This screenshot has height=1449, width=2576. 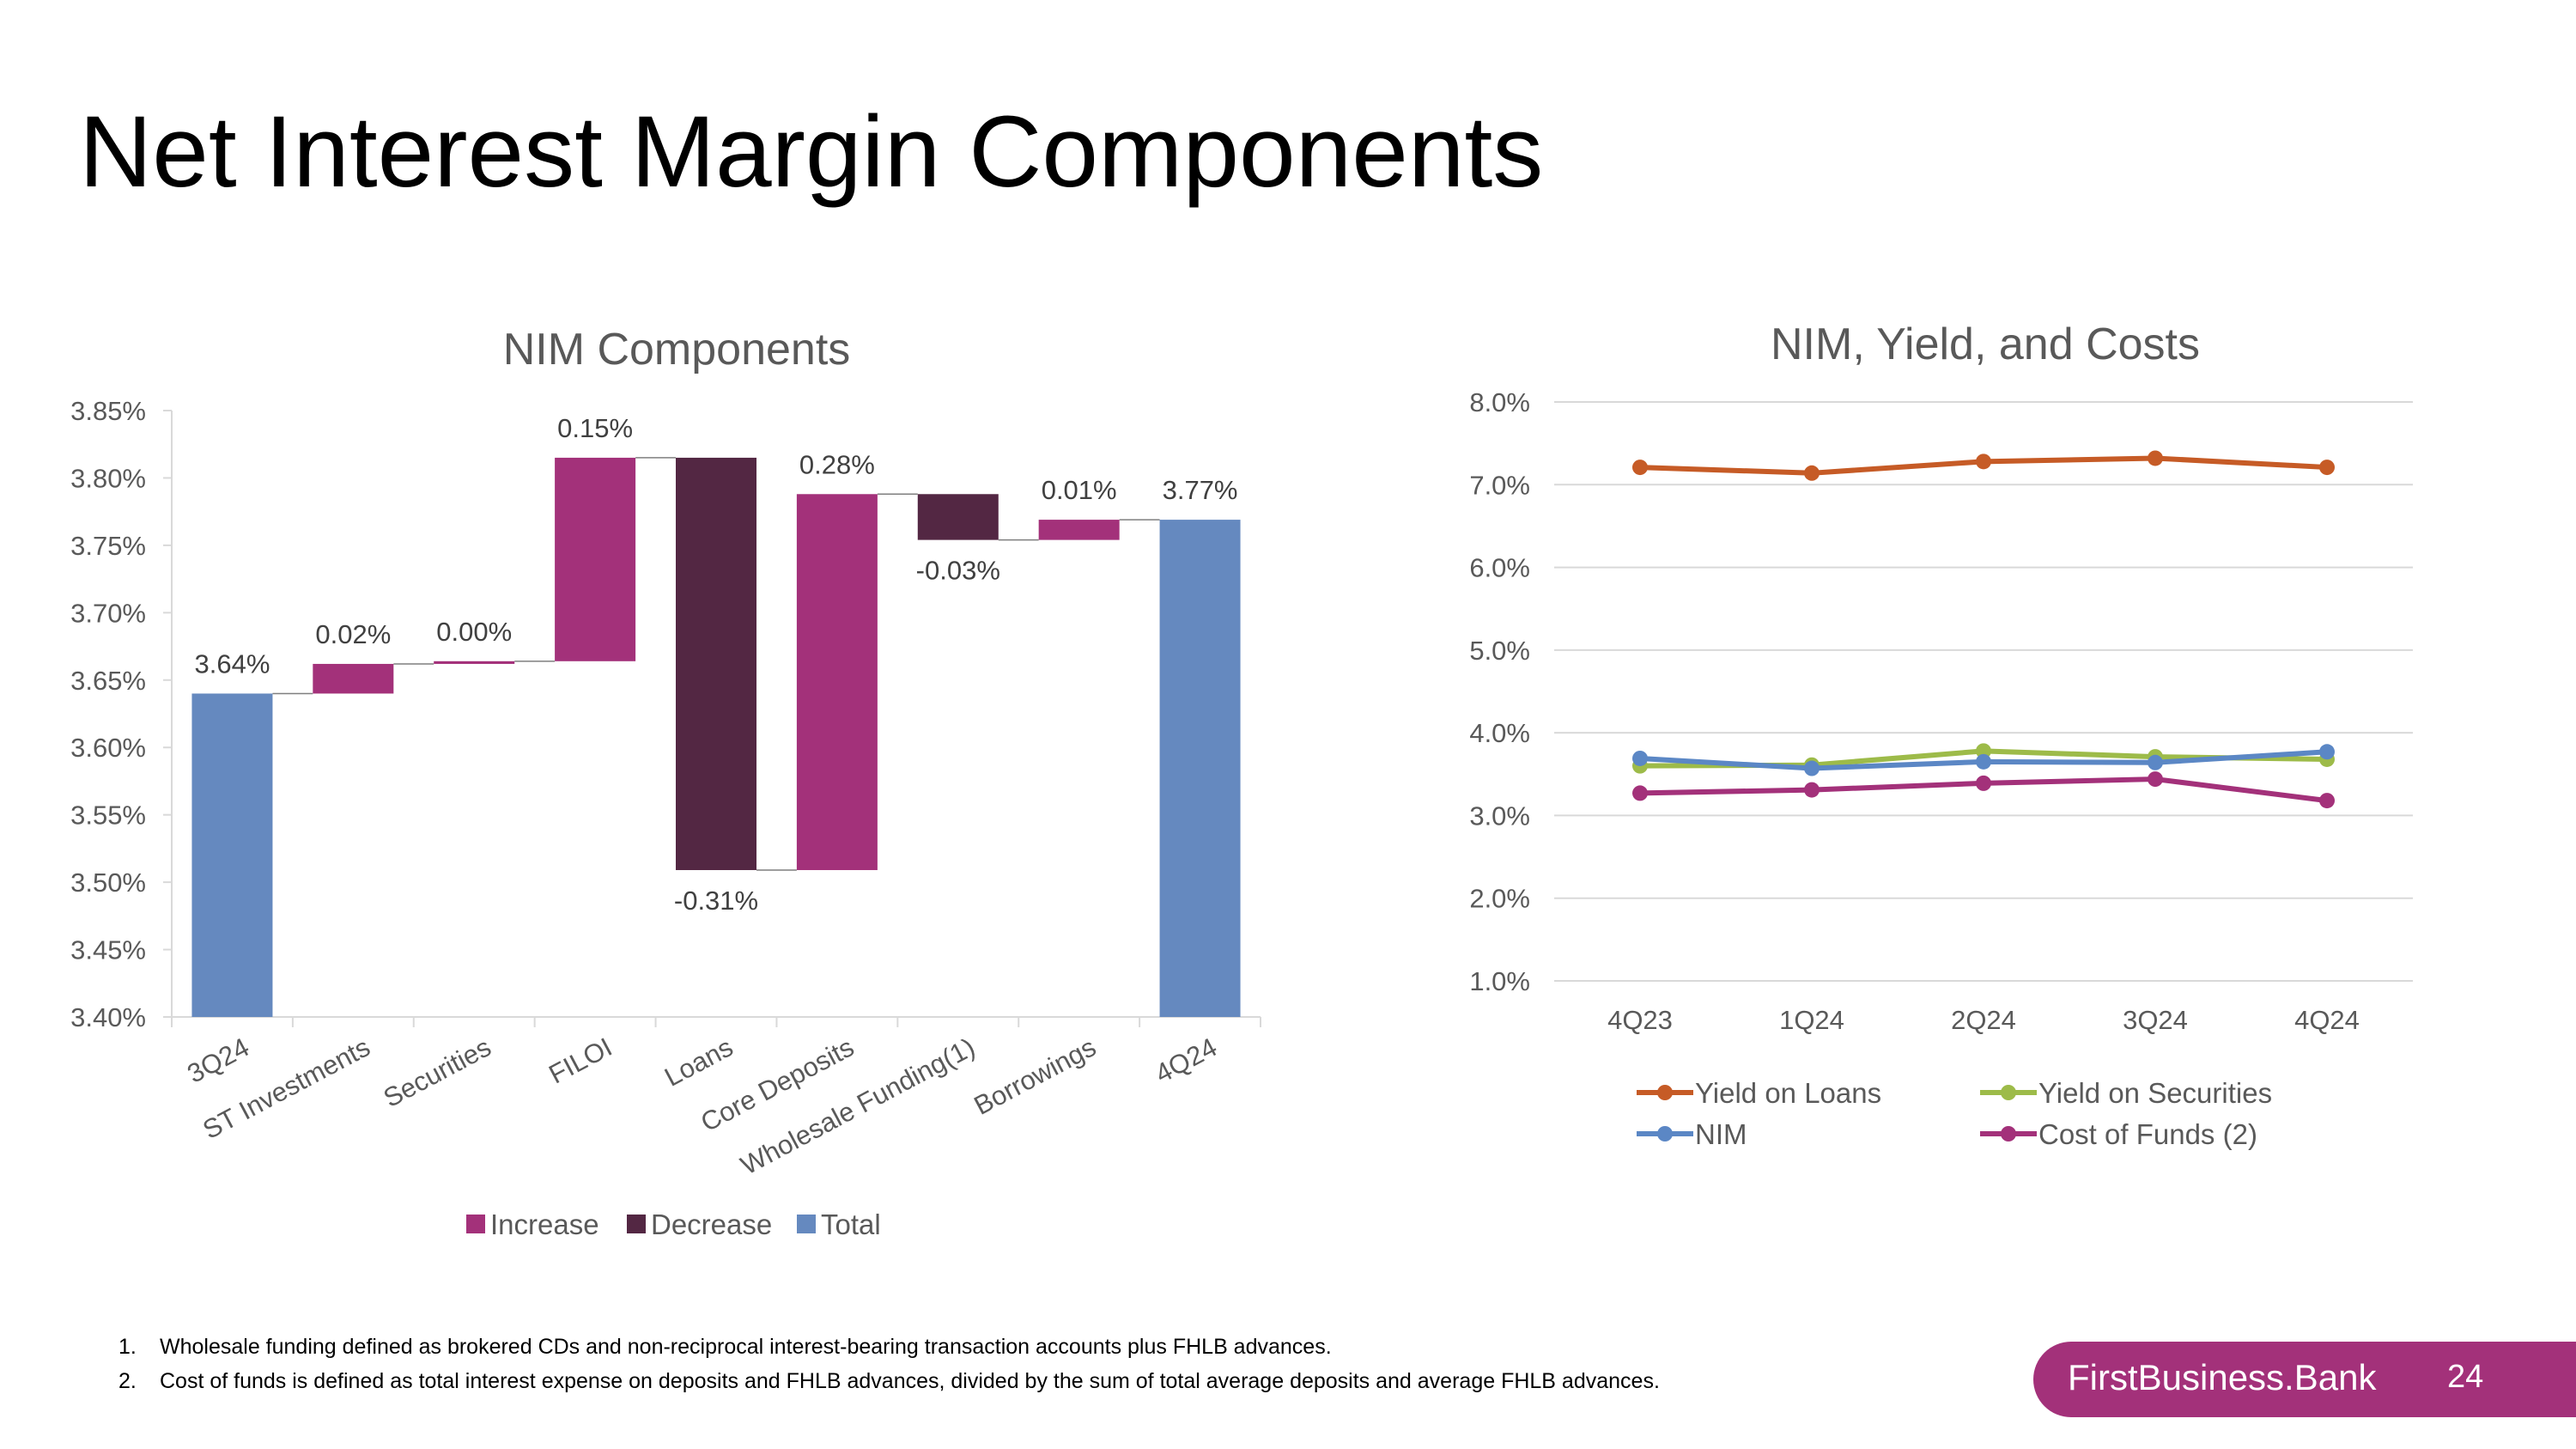 I want to click on y-tick-label: 7.0%, so click(x=1499, y=485).